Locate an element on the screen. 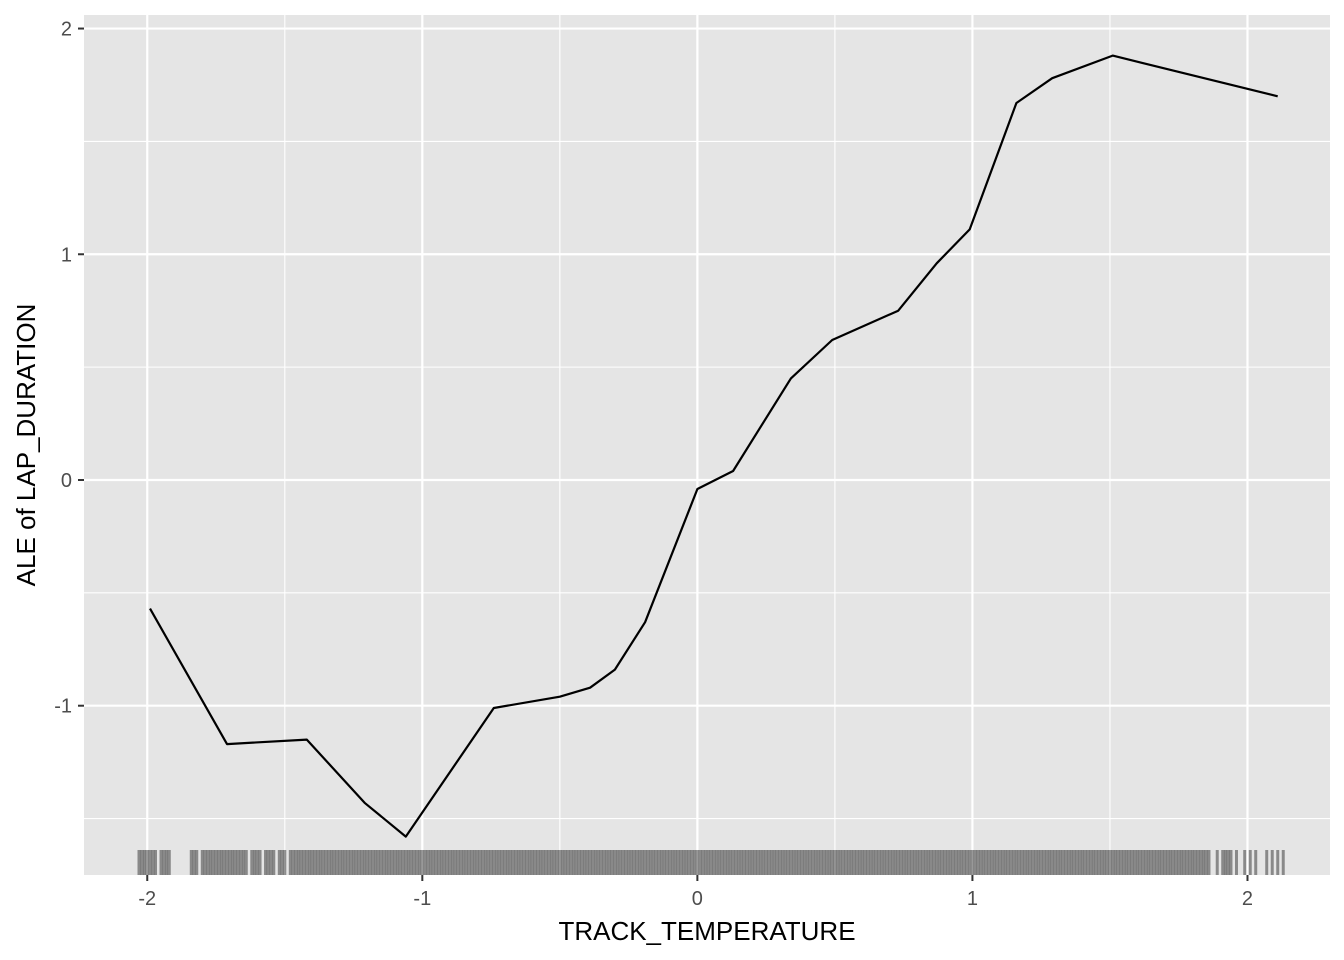  x-axis: -2 -1 0 1 2 is located at coordinates (695, 892).